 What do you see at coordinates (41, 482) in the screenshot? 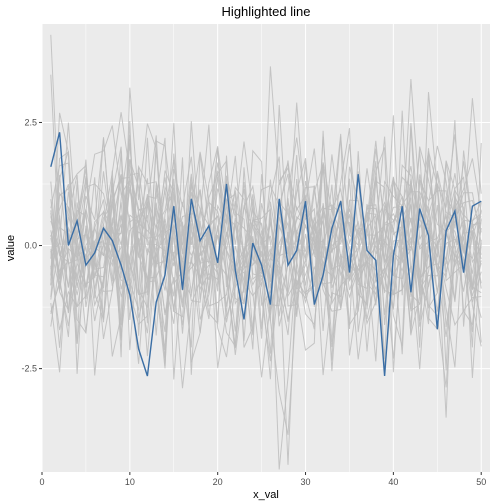
I see `x-tick-label: 0` at bounding box center [41, 482].